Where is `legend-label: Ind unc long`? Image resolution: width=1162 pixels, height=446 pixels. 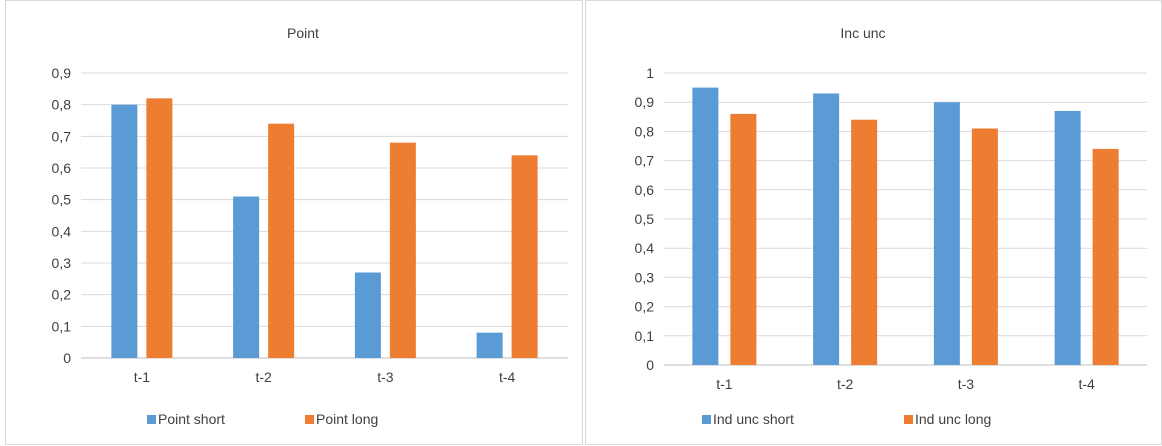
legend-label: Ind unc long is located at coordinates (953, 419).